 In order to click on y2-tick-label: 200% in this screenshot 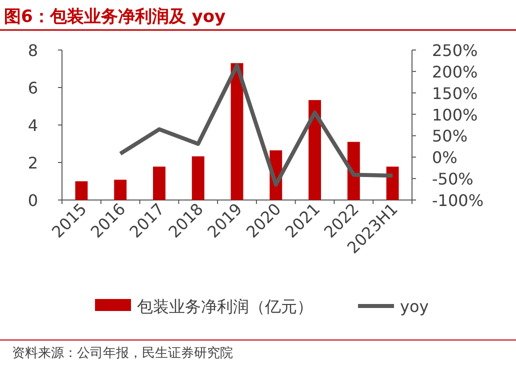, I will do `click(455, 72)`.